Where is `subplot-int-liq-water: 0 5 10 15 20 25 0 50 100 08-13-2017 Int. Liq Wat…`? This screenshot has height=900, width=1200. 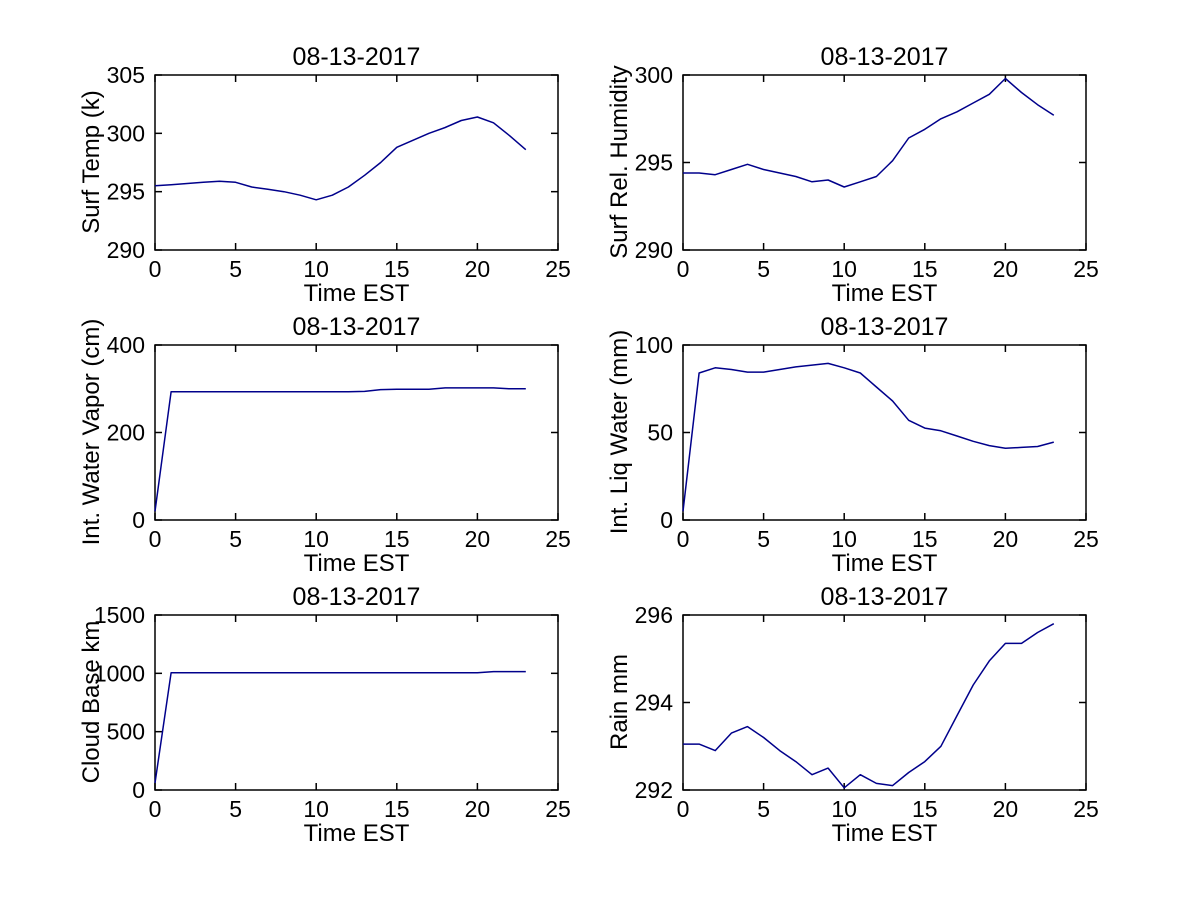 subplot-int-liq-water: 0 5 10 15 20 25 0 50 100 08-13-2017 Int. Liq Wat… is located at coordinates (848, 445).